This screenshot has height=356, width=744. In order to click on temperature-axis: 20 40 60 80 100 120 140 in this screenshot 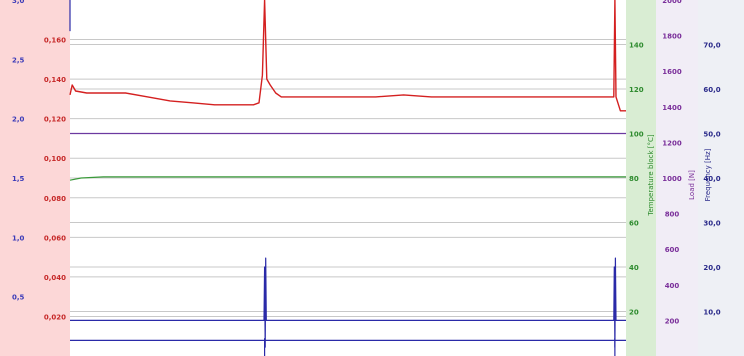, I will do `click(636, 179)`.